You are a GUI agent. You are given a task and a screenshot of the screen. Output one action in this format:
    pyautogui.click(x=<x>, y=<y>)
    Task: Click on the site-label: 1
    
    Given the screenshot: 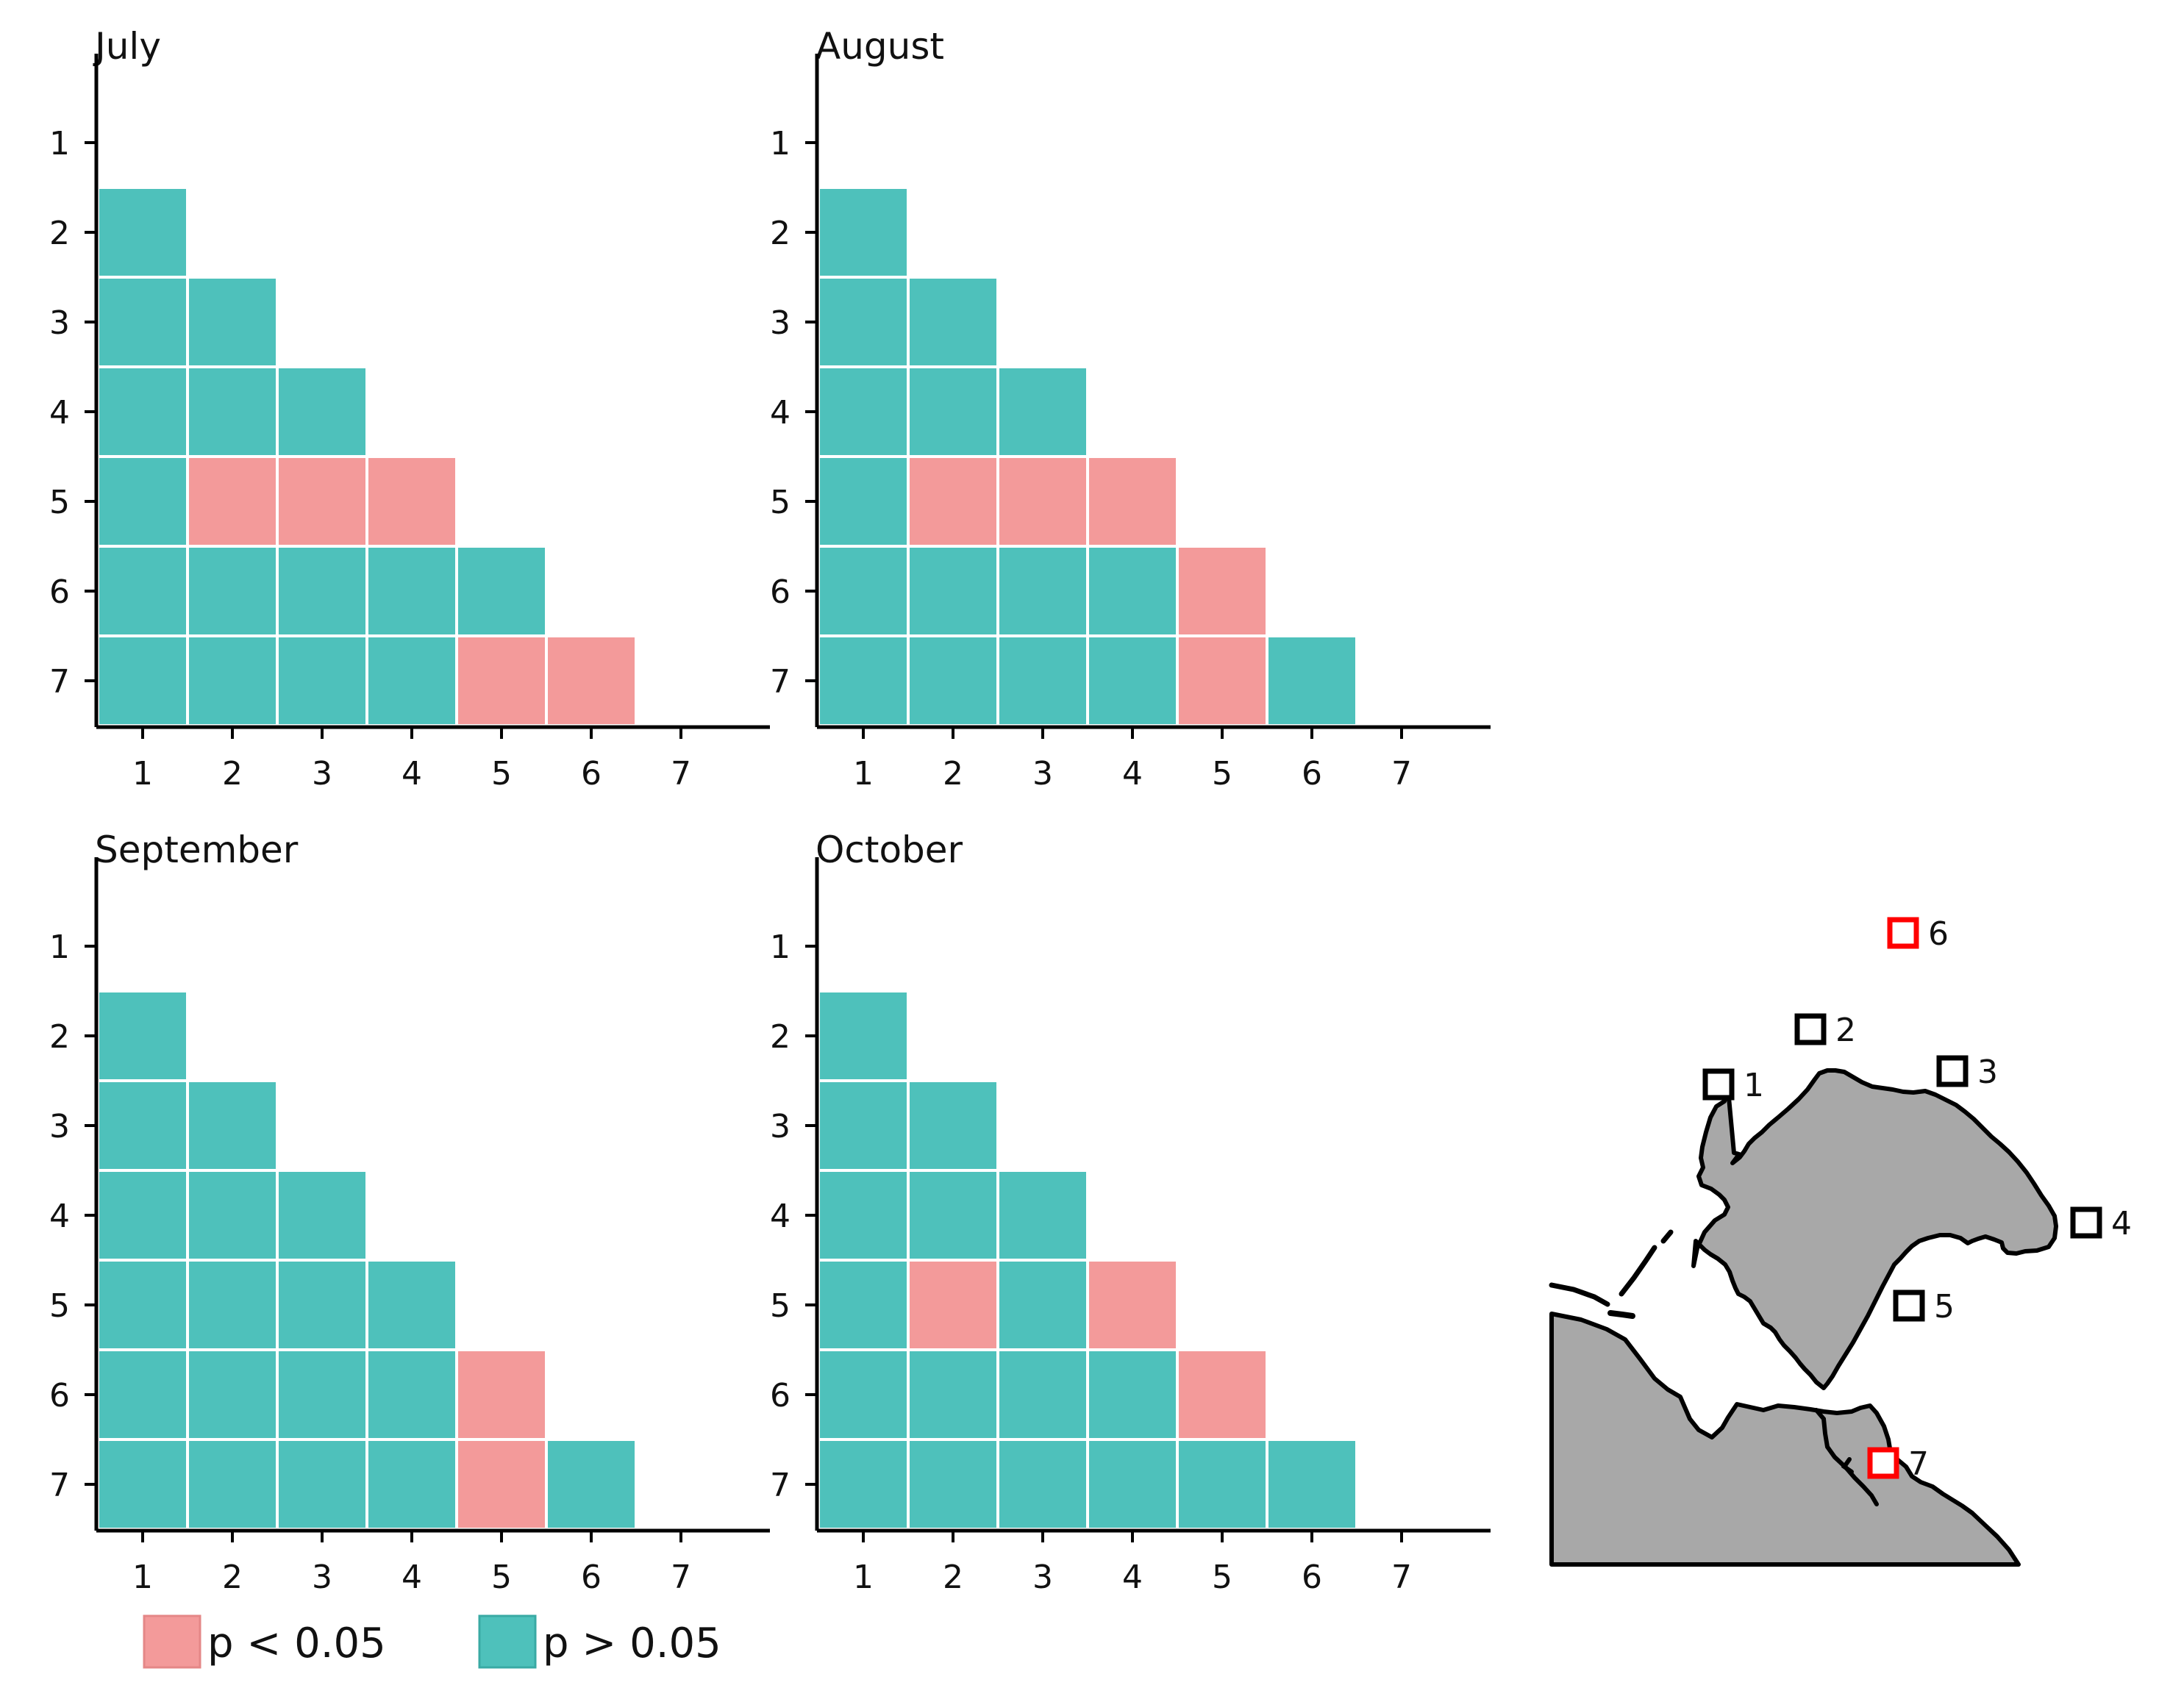 What is the action you would take?
    pyautogui.click(x=1754, y=1085)
    